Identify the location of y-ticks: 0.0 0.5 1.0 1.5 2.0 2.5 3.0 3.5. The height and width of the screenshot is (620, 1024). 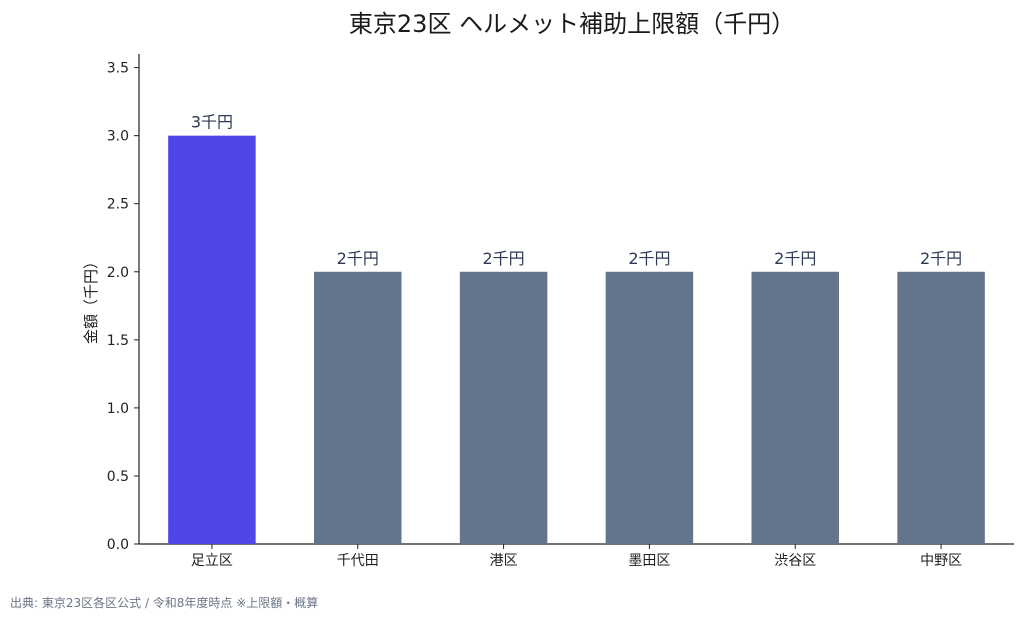
(123, 307).